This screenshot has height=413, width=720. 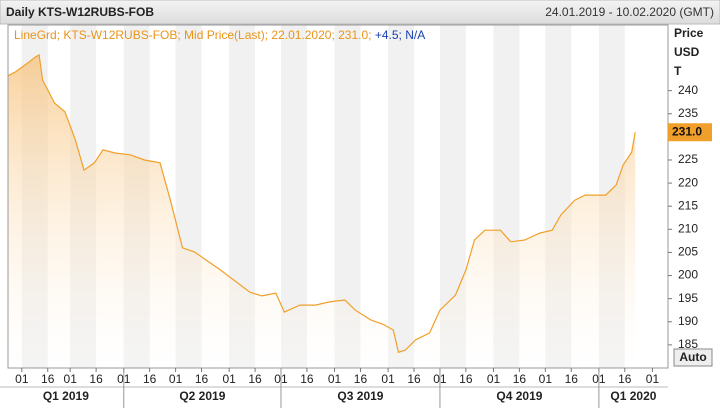 What do you see at coordinates (688, 252) in the screenshot?
I see `y-tick-label: 205` at bounding box center [688, 252].